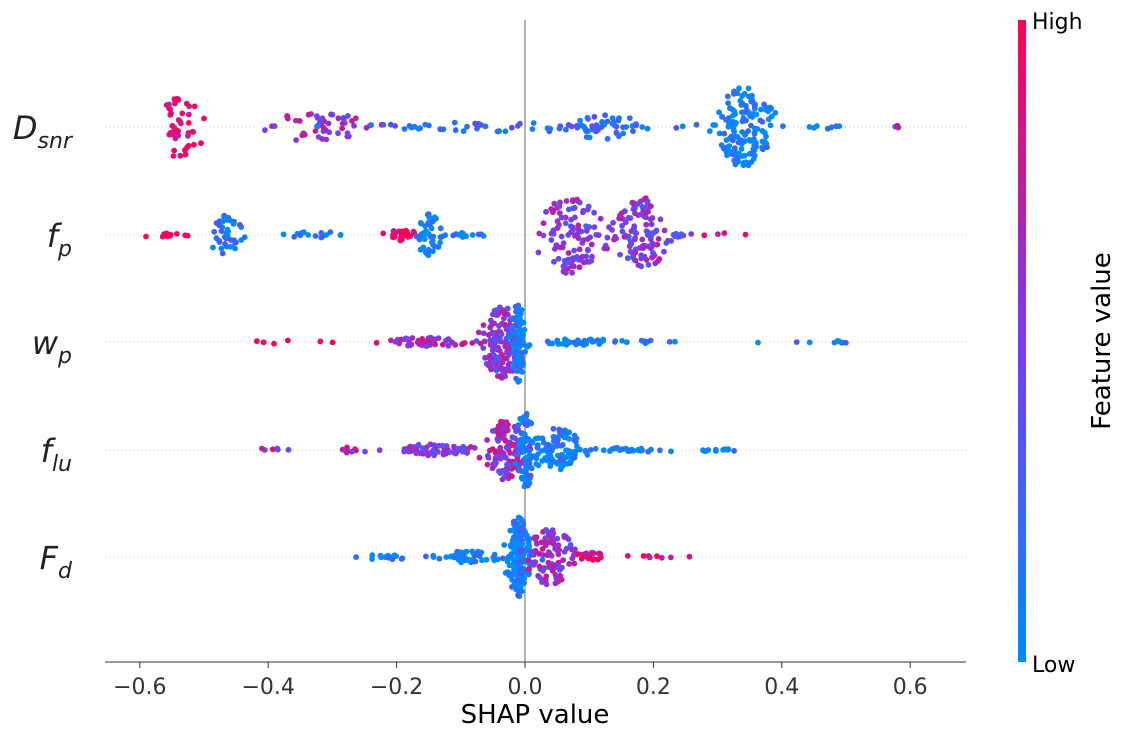 The width and height of the screenshot is (1127, 740). Describe the element at coordinates (781, 687) in the screenshot. I see `x-tick-label: 0.4` at that location.